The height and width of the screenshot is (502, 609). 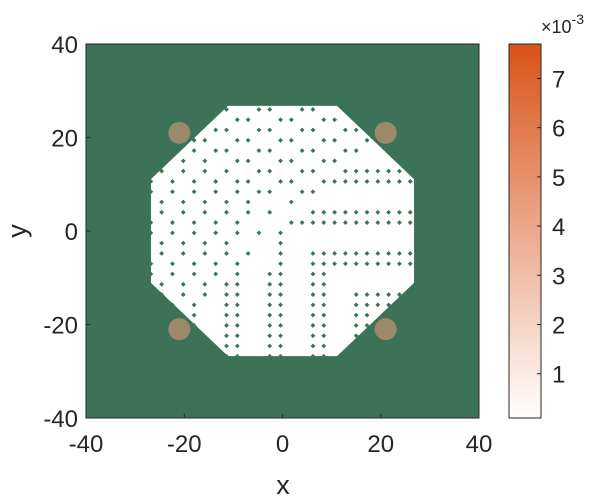 What do you see at coordinates (558, 178) in the screenshot?
I see `colorbar-tick-label: 5` at bounding box center [558, 178].